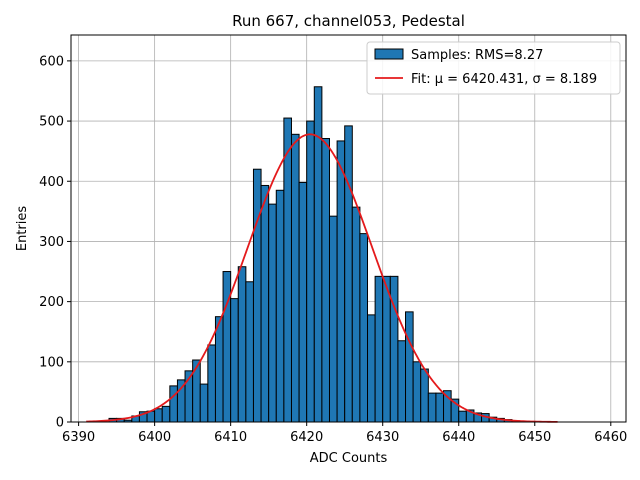  Describe the element at coordinates (51, 61) in the screenshot. I see `y-tick-label: 600` at that location.